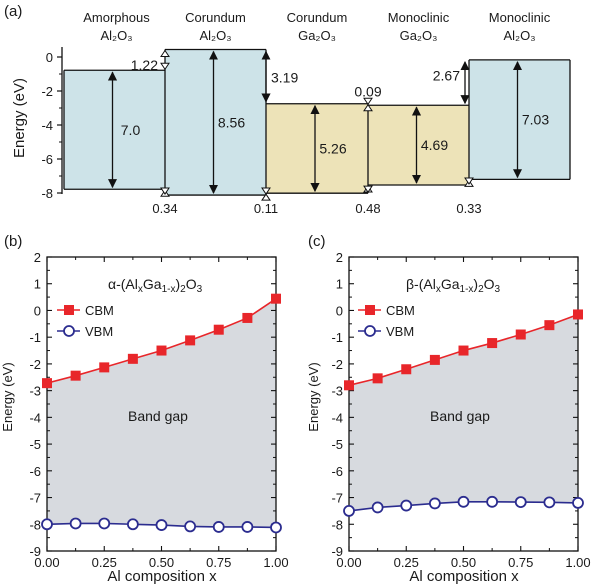  I want to click on x-tick-label: 0.75, so click(520, 562).